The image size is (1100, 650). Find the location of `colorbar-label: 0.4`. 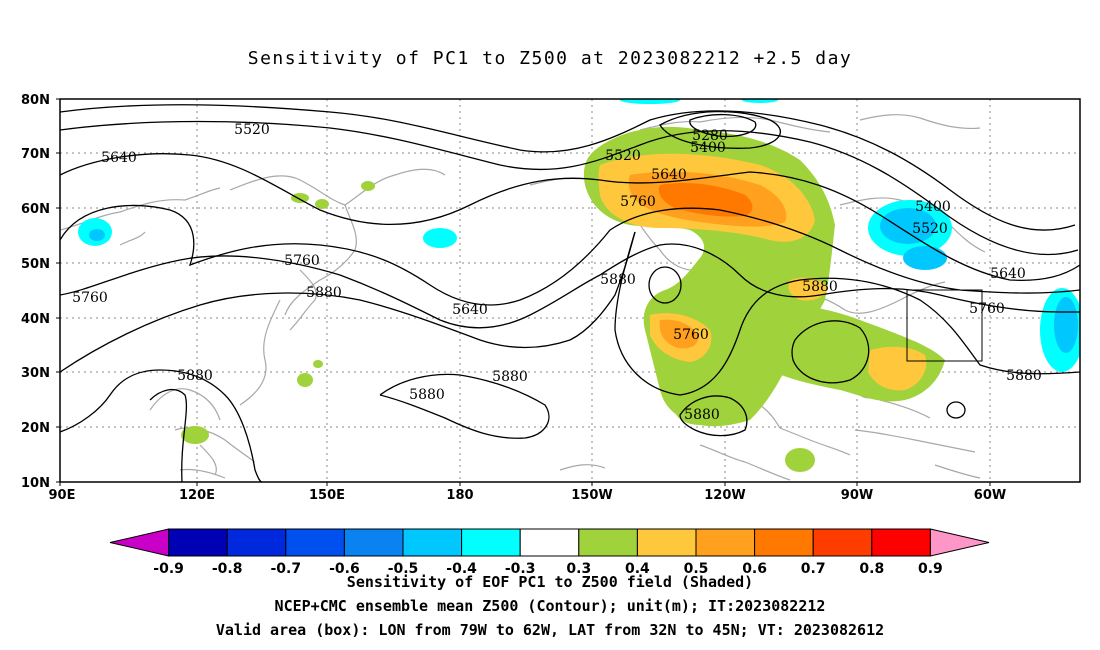

colorbar-label: 0.4 is located at coordinates (637, 569).